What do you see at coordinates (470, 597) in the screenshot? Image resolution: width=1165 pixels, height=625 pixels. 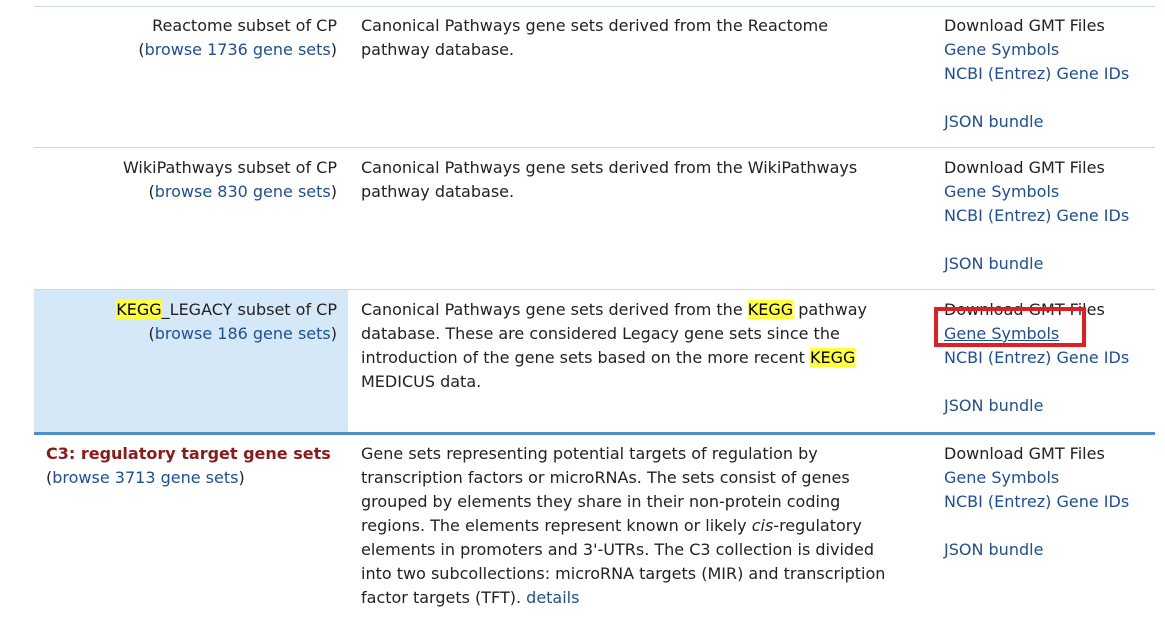 I see `description-line: factor targets (TFT). details` at bounding box center [470, 597].